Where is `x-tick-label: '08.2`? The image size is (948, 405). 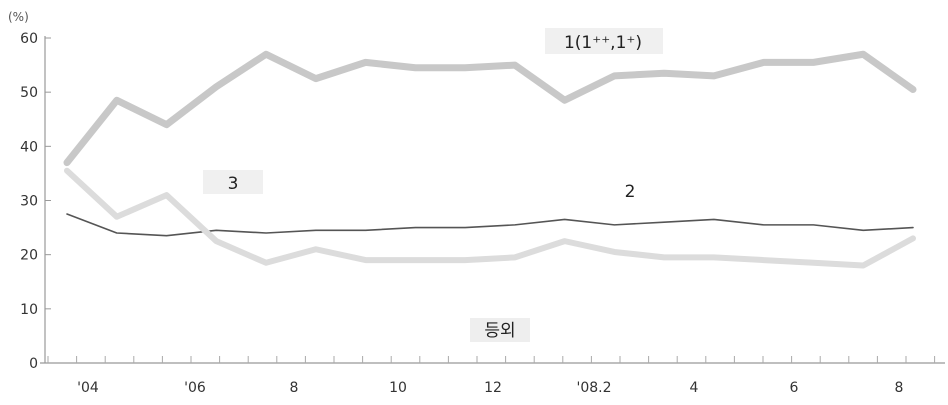 x-tick-label: '08.2 is located at coordinates (593, 388).